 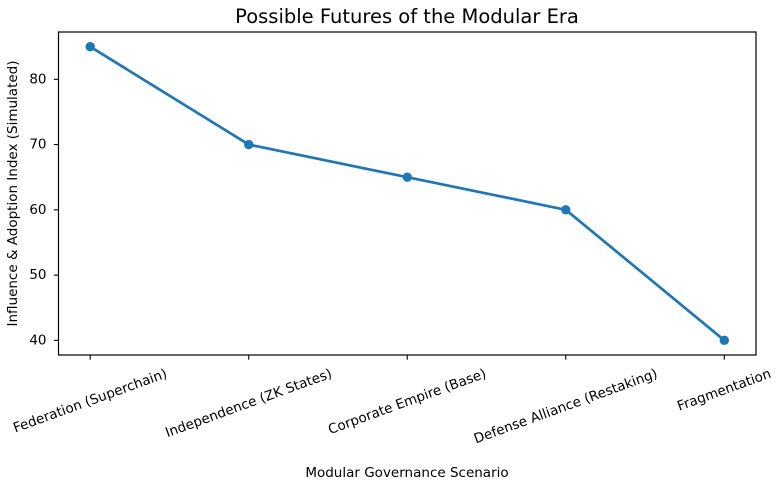 What do you see at coordinates (566, 406) in the screenshot?
I see `x-tick-label: Defense Alliance (Restaking)` at bounding box center [566, 406].